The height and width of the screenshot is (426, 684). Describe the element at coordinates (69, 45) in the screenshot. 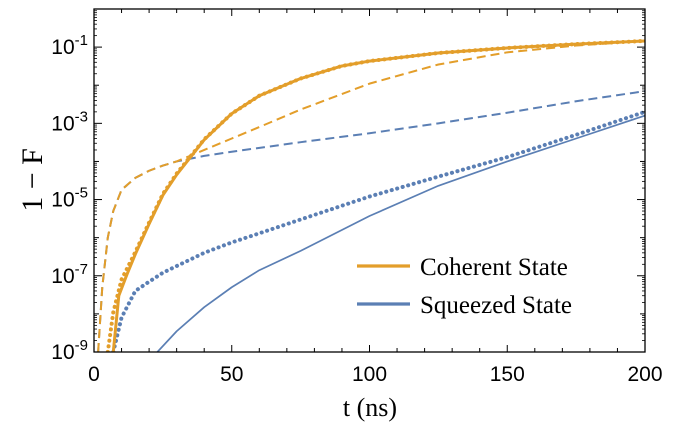

I see `y-tick-label: 10⁻¹` at that location.